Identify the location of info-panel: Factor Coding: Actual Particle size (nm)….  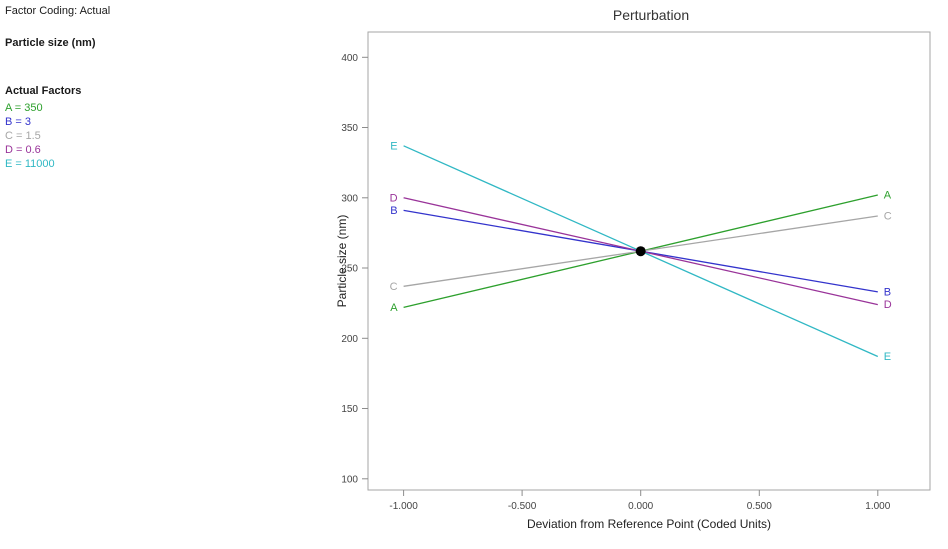
(155, 88).